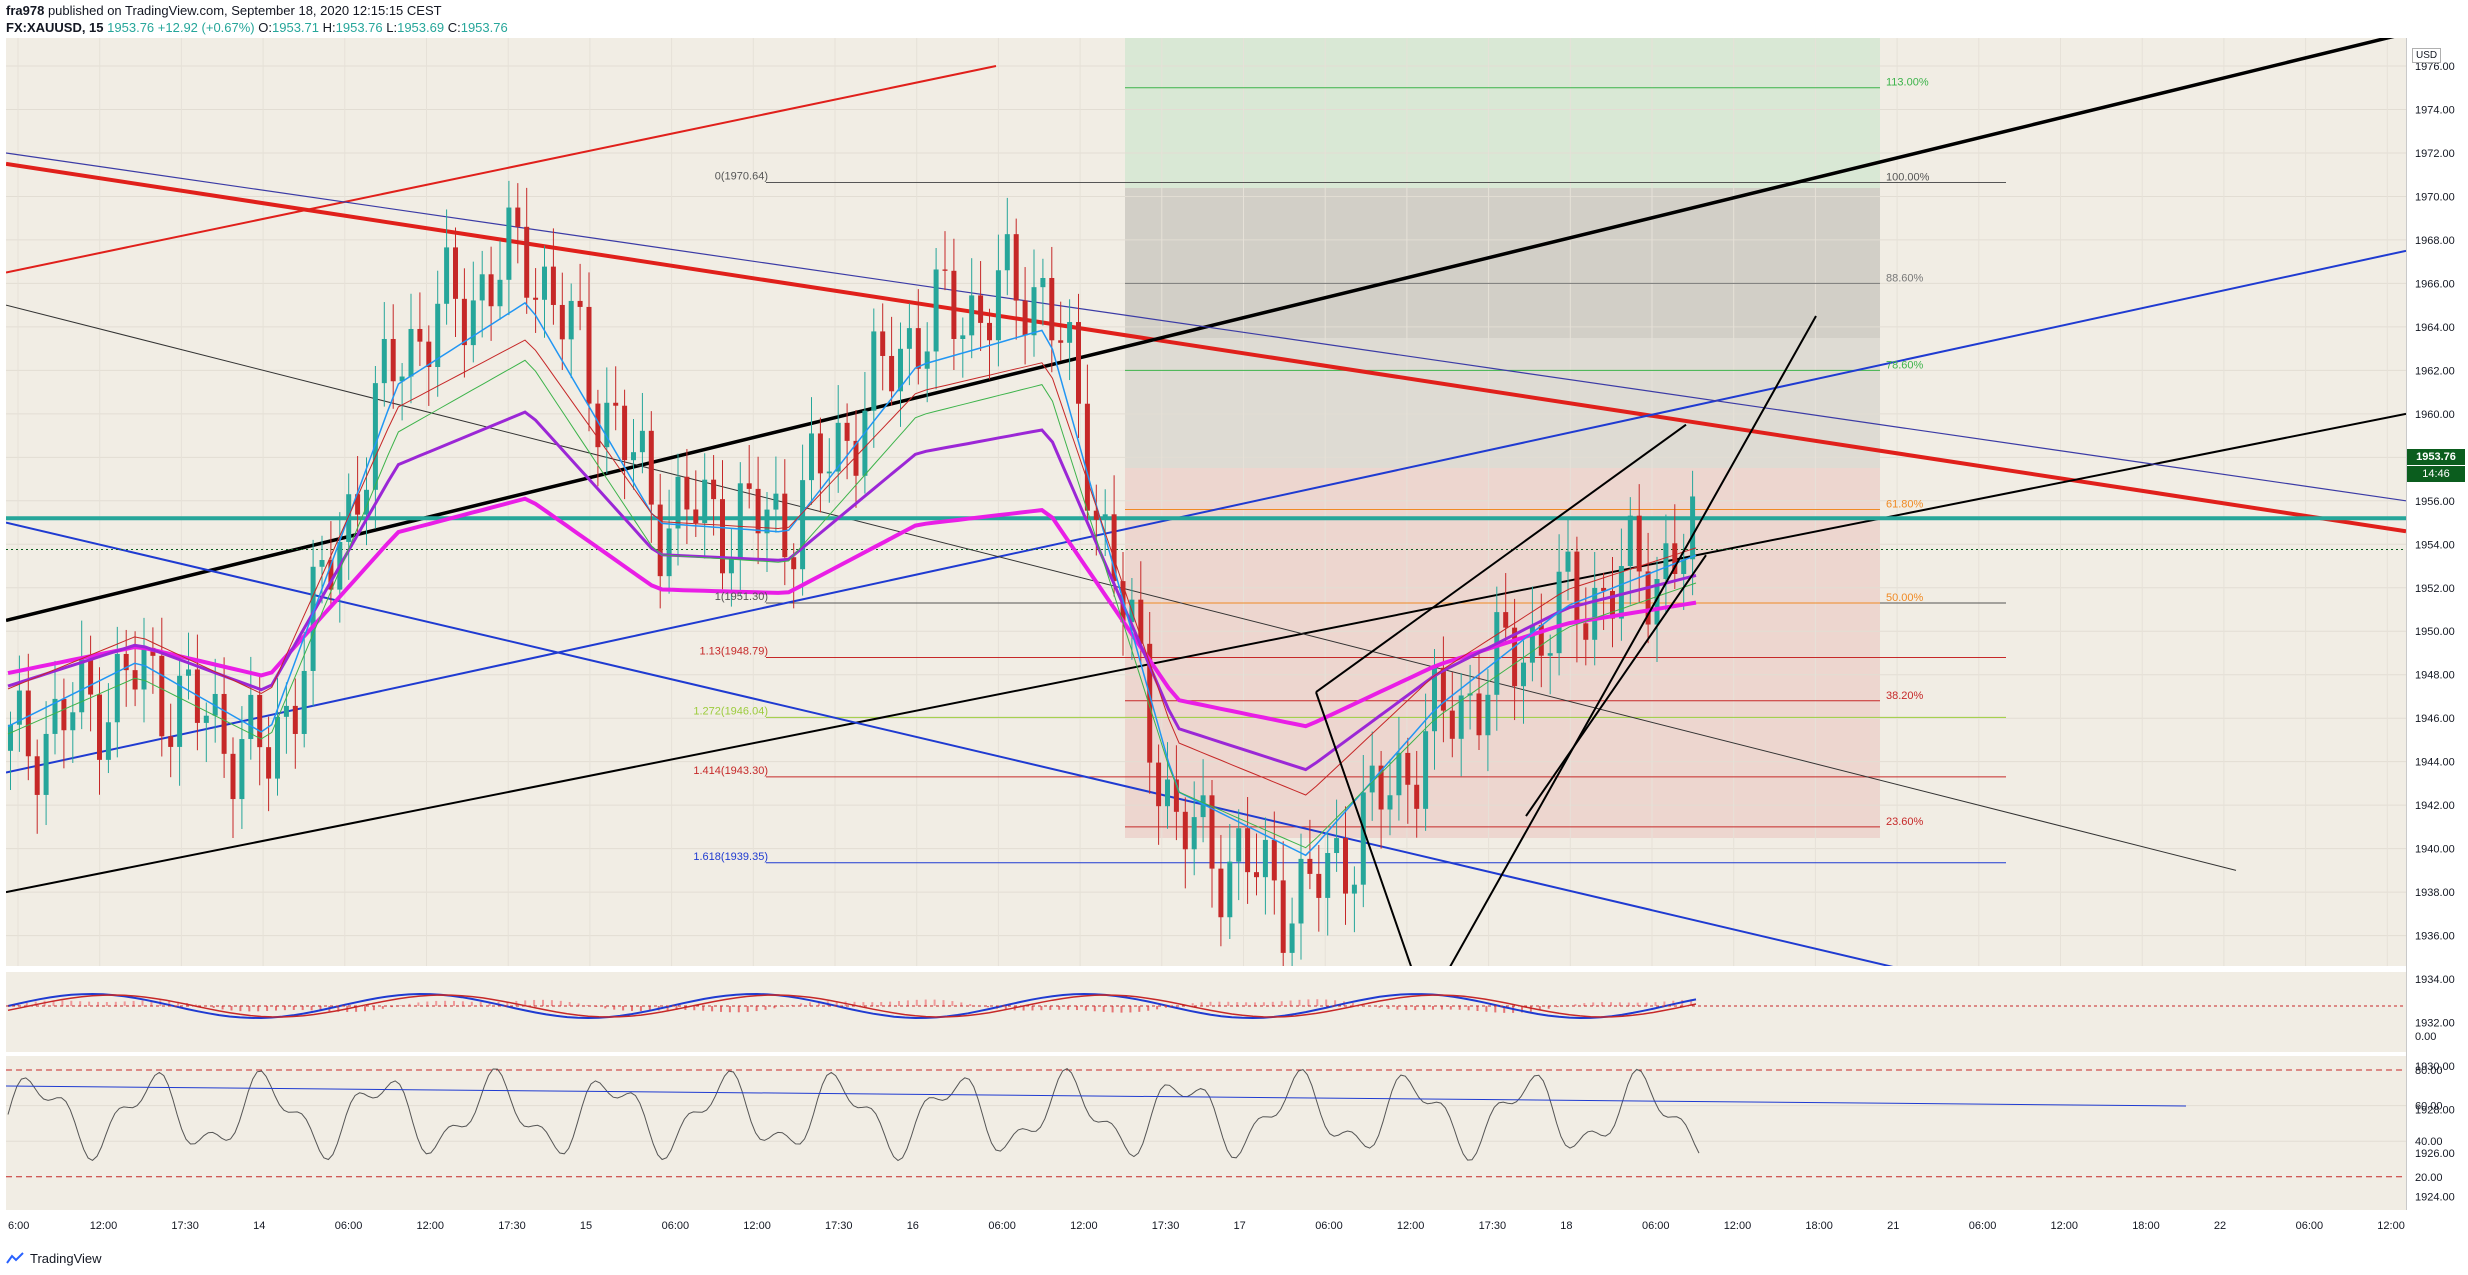 The height and width of the screenshot is (1275, 2468). What do you see at coordinates (2429, 1071) in the screenshot?
I see `rsi-tick-label: 80.00` at bounding box center [2429, 1071].